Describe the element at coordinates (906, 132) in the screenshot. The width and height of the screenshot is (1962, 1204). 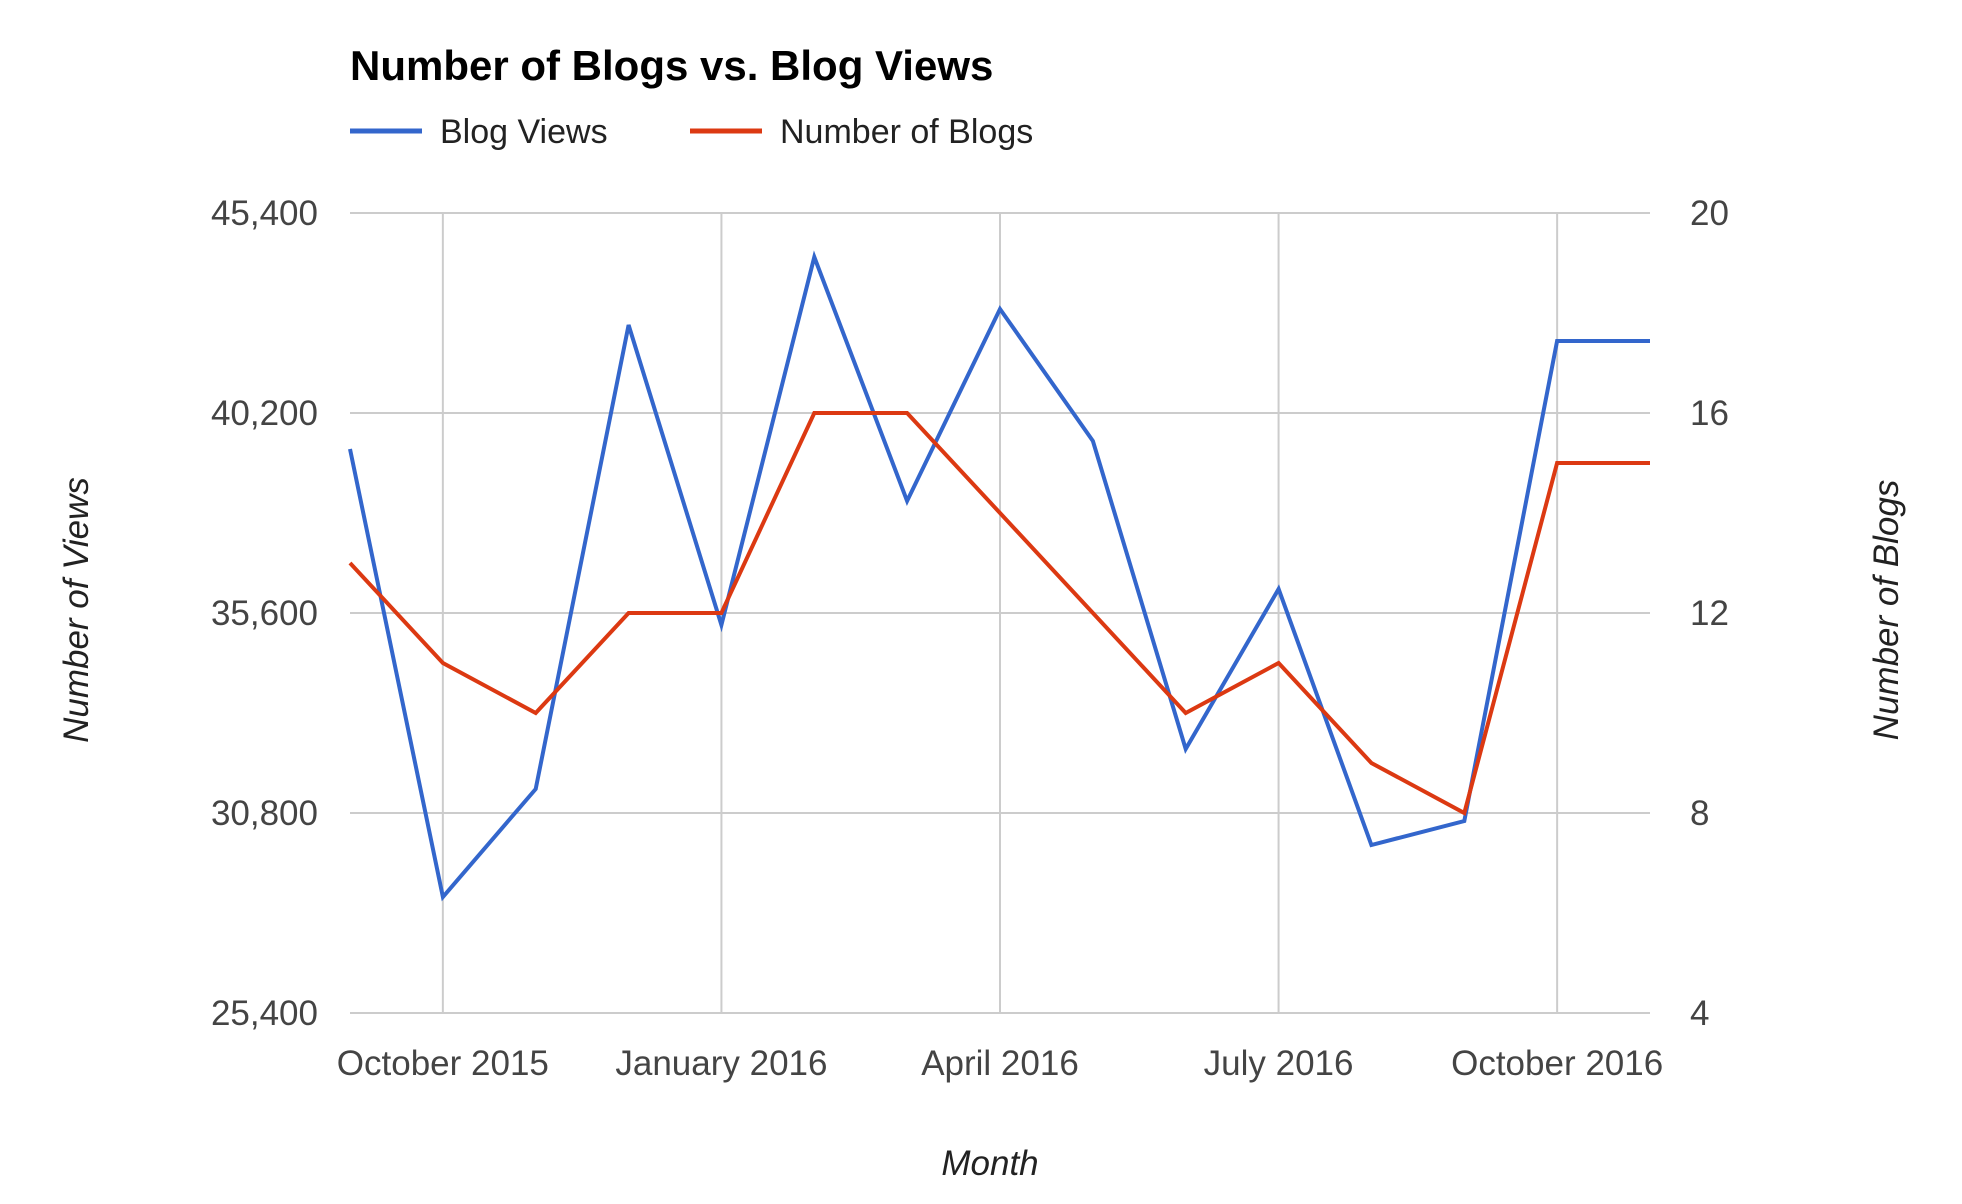
I see `legend-label-number-of-blogs: Number of Blogs` at that location.